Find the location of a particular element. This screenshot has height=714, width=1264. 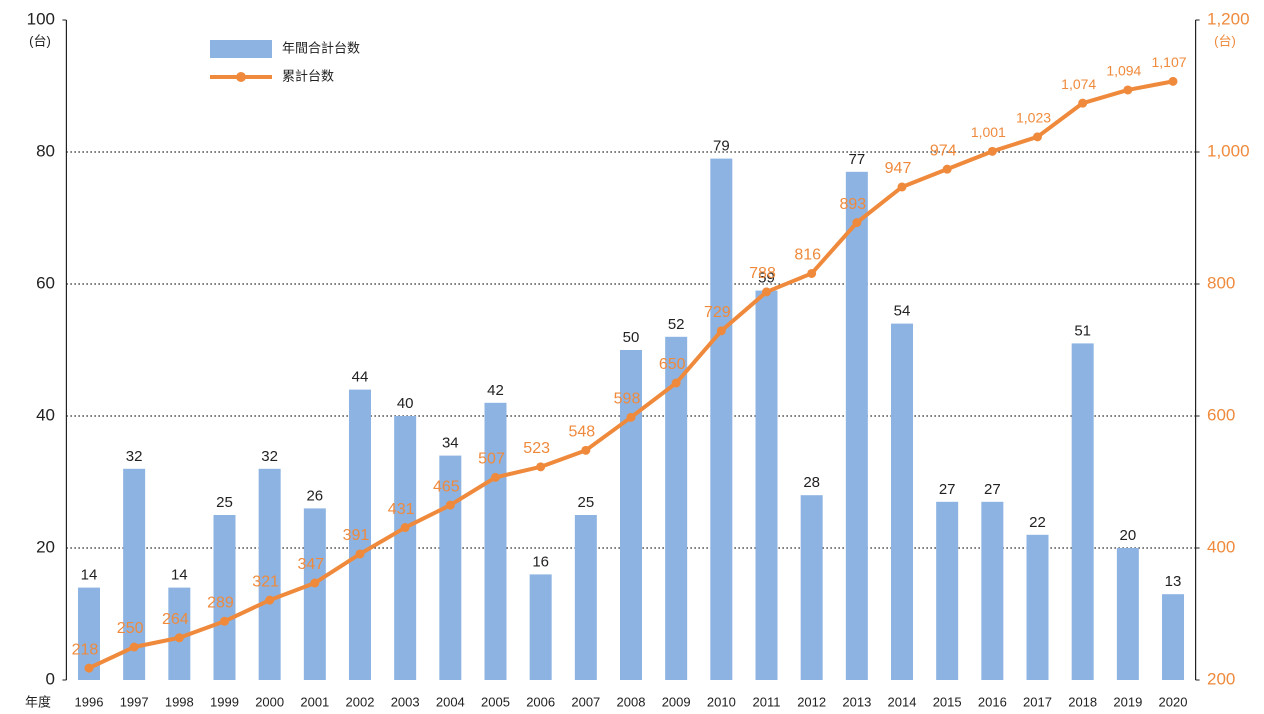

line-value-label: 1,023 is located at coordinates (1033, 118).